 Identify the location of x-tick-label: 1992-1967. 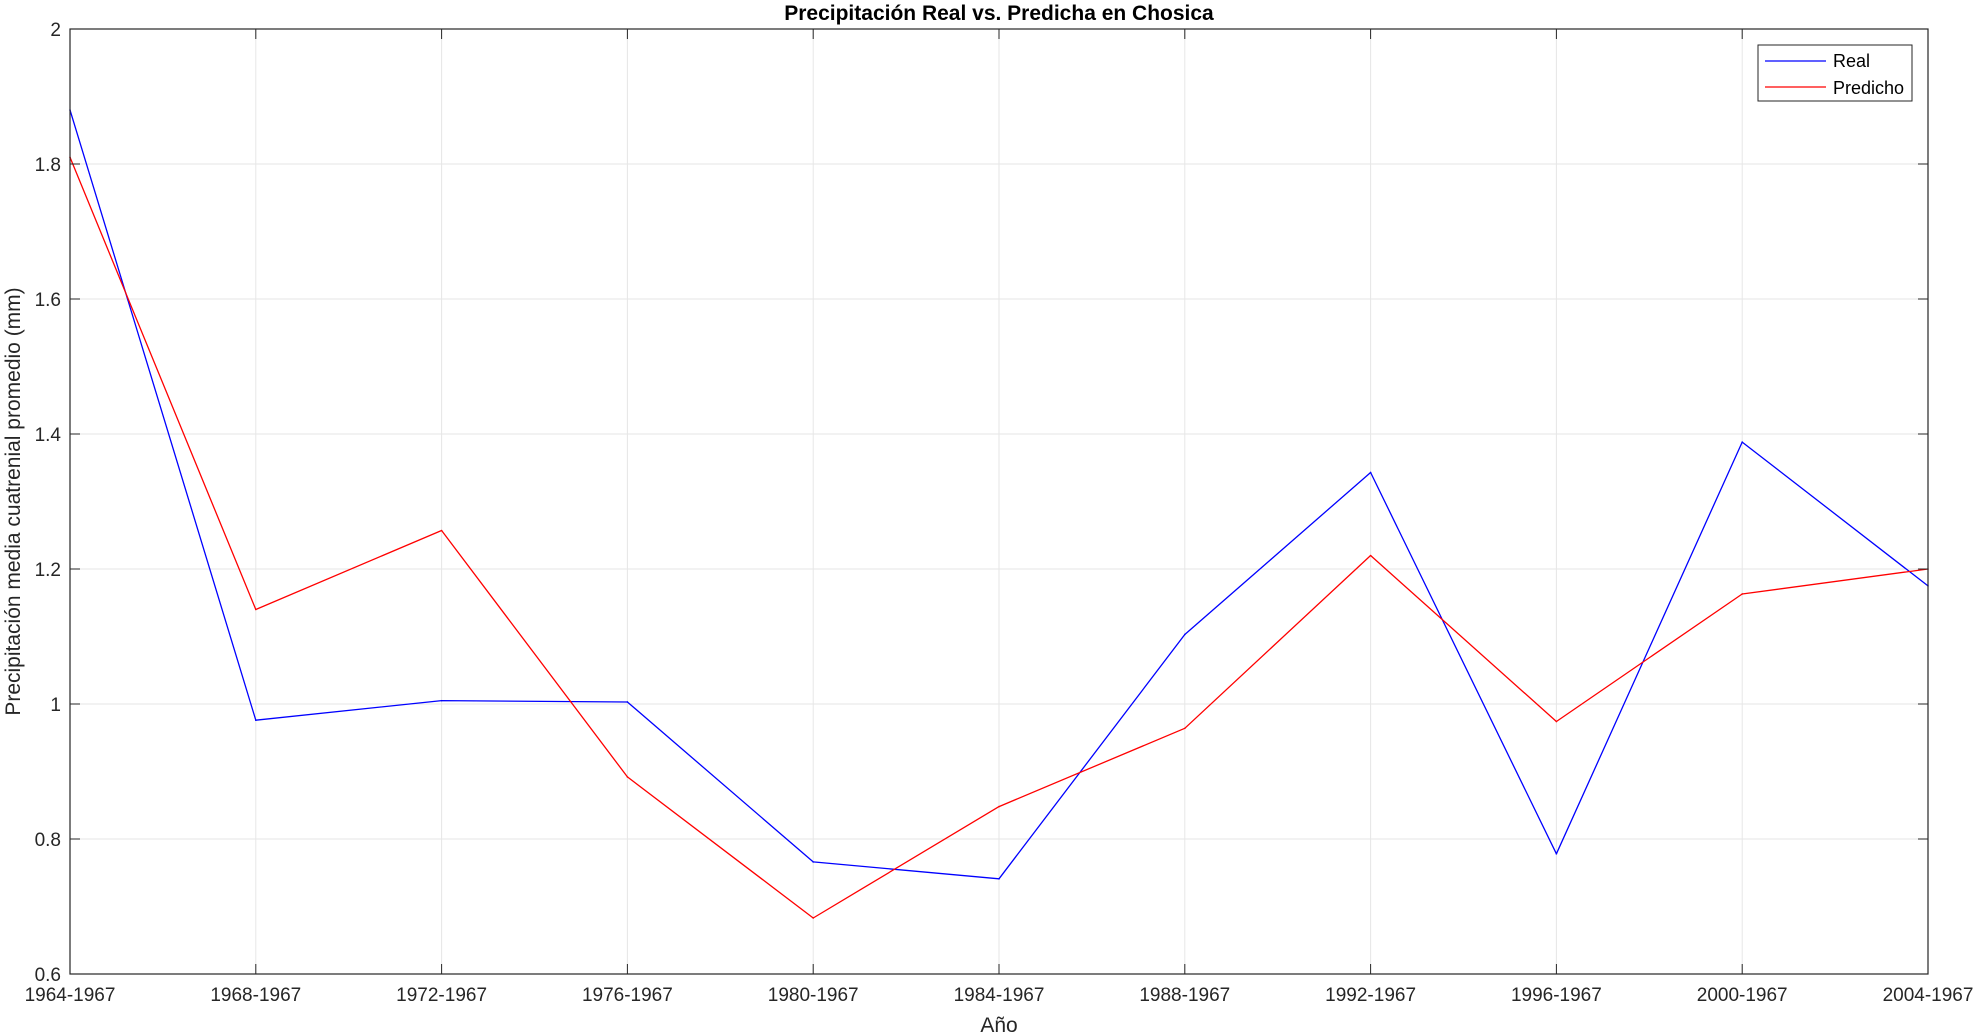
(1370, 995).